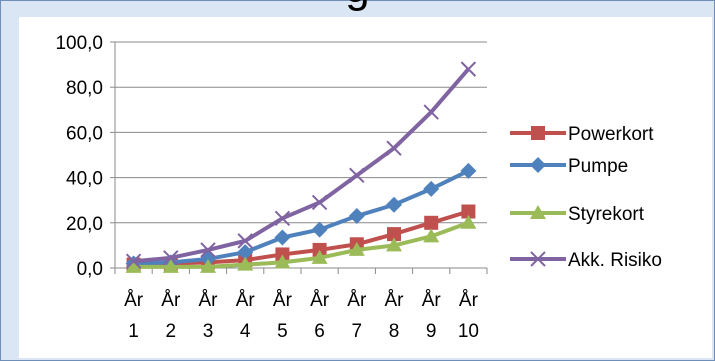 This screenshot has height=361, width=715. Describe the element at coordinates (84, 179) in the screenshot. I see `y-tick-label: 40,0` at that location.